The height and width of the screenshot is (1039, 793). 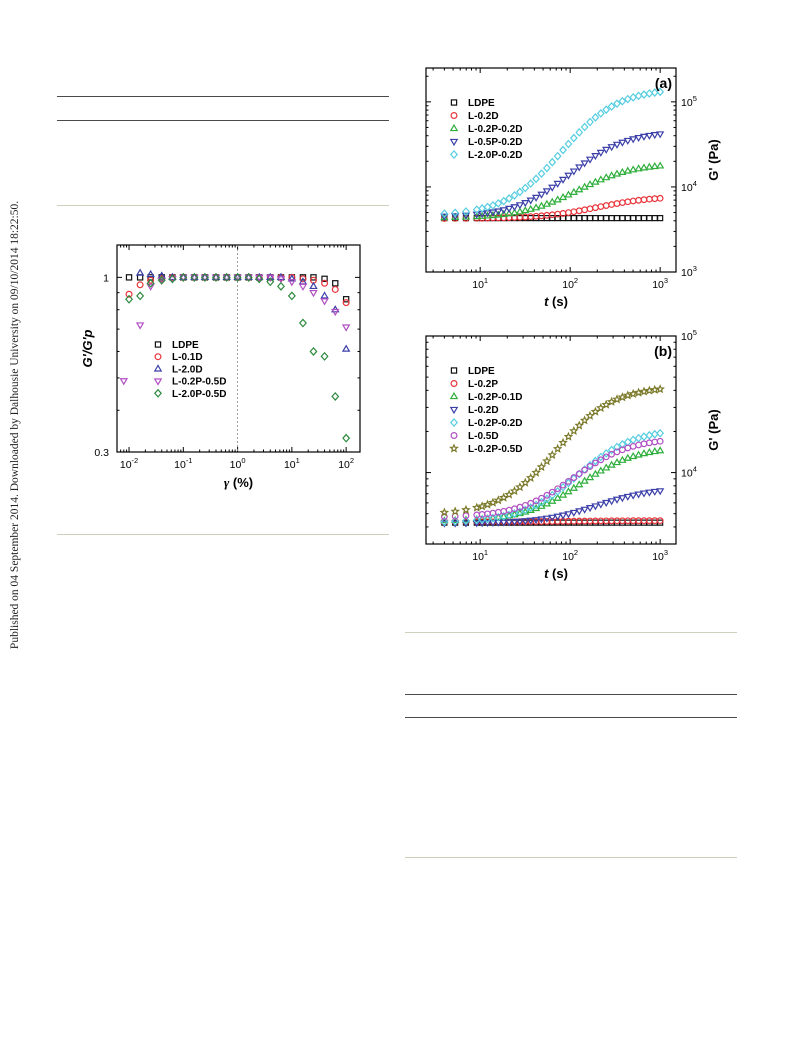 I want to click on panel-a-x-tick-label: 101, so click(x=480, y=283).